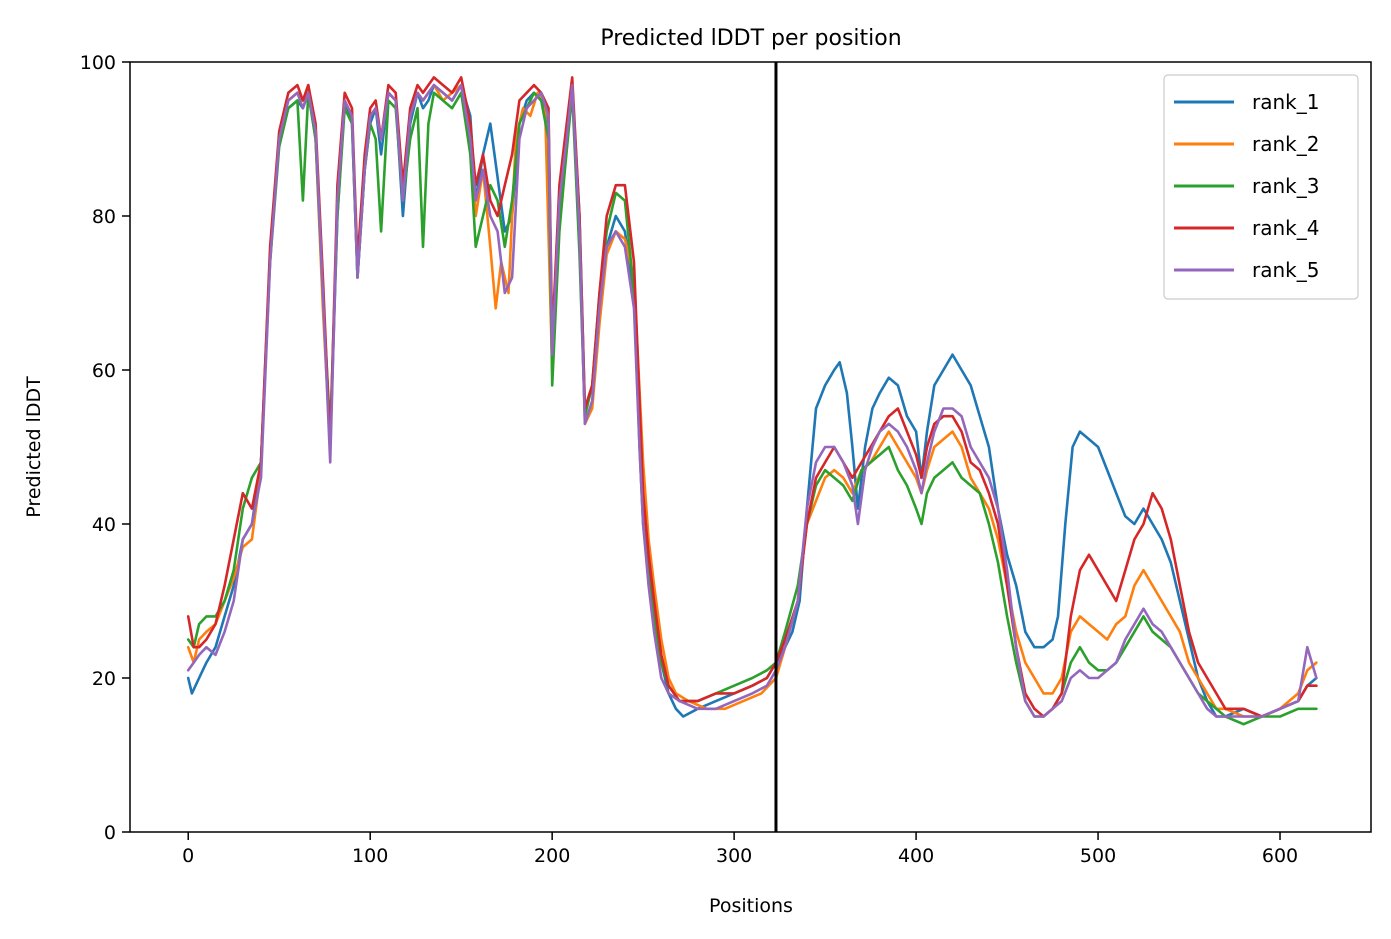  I want to click on legend-label-rank_5: rank_5, so click(1285, 270).